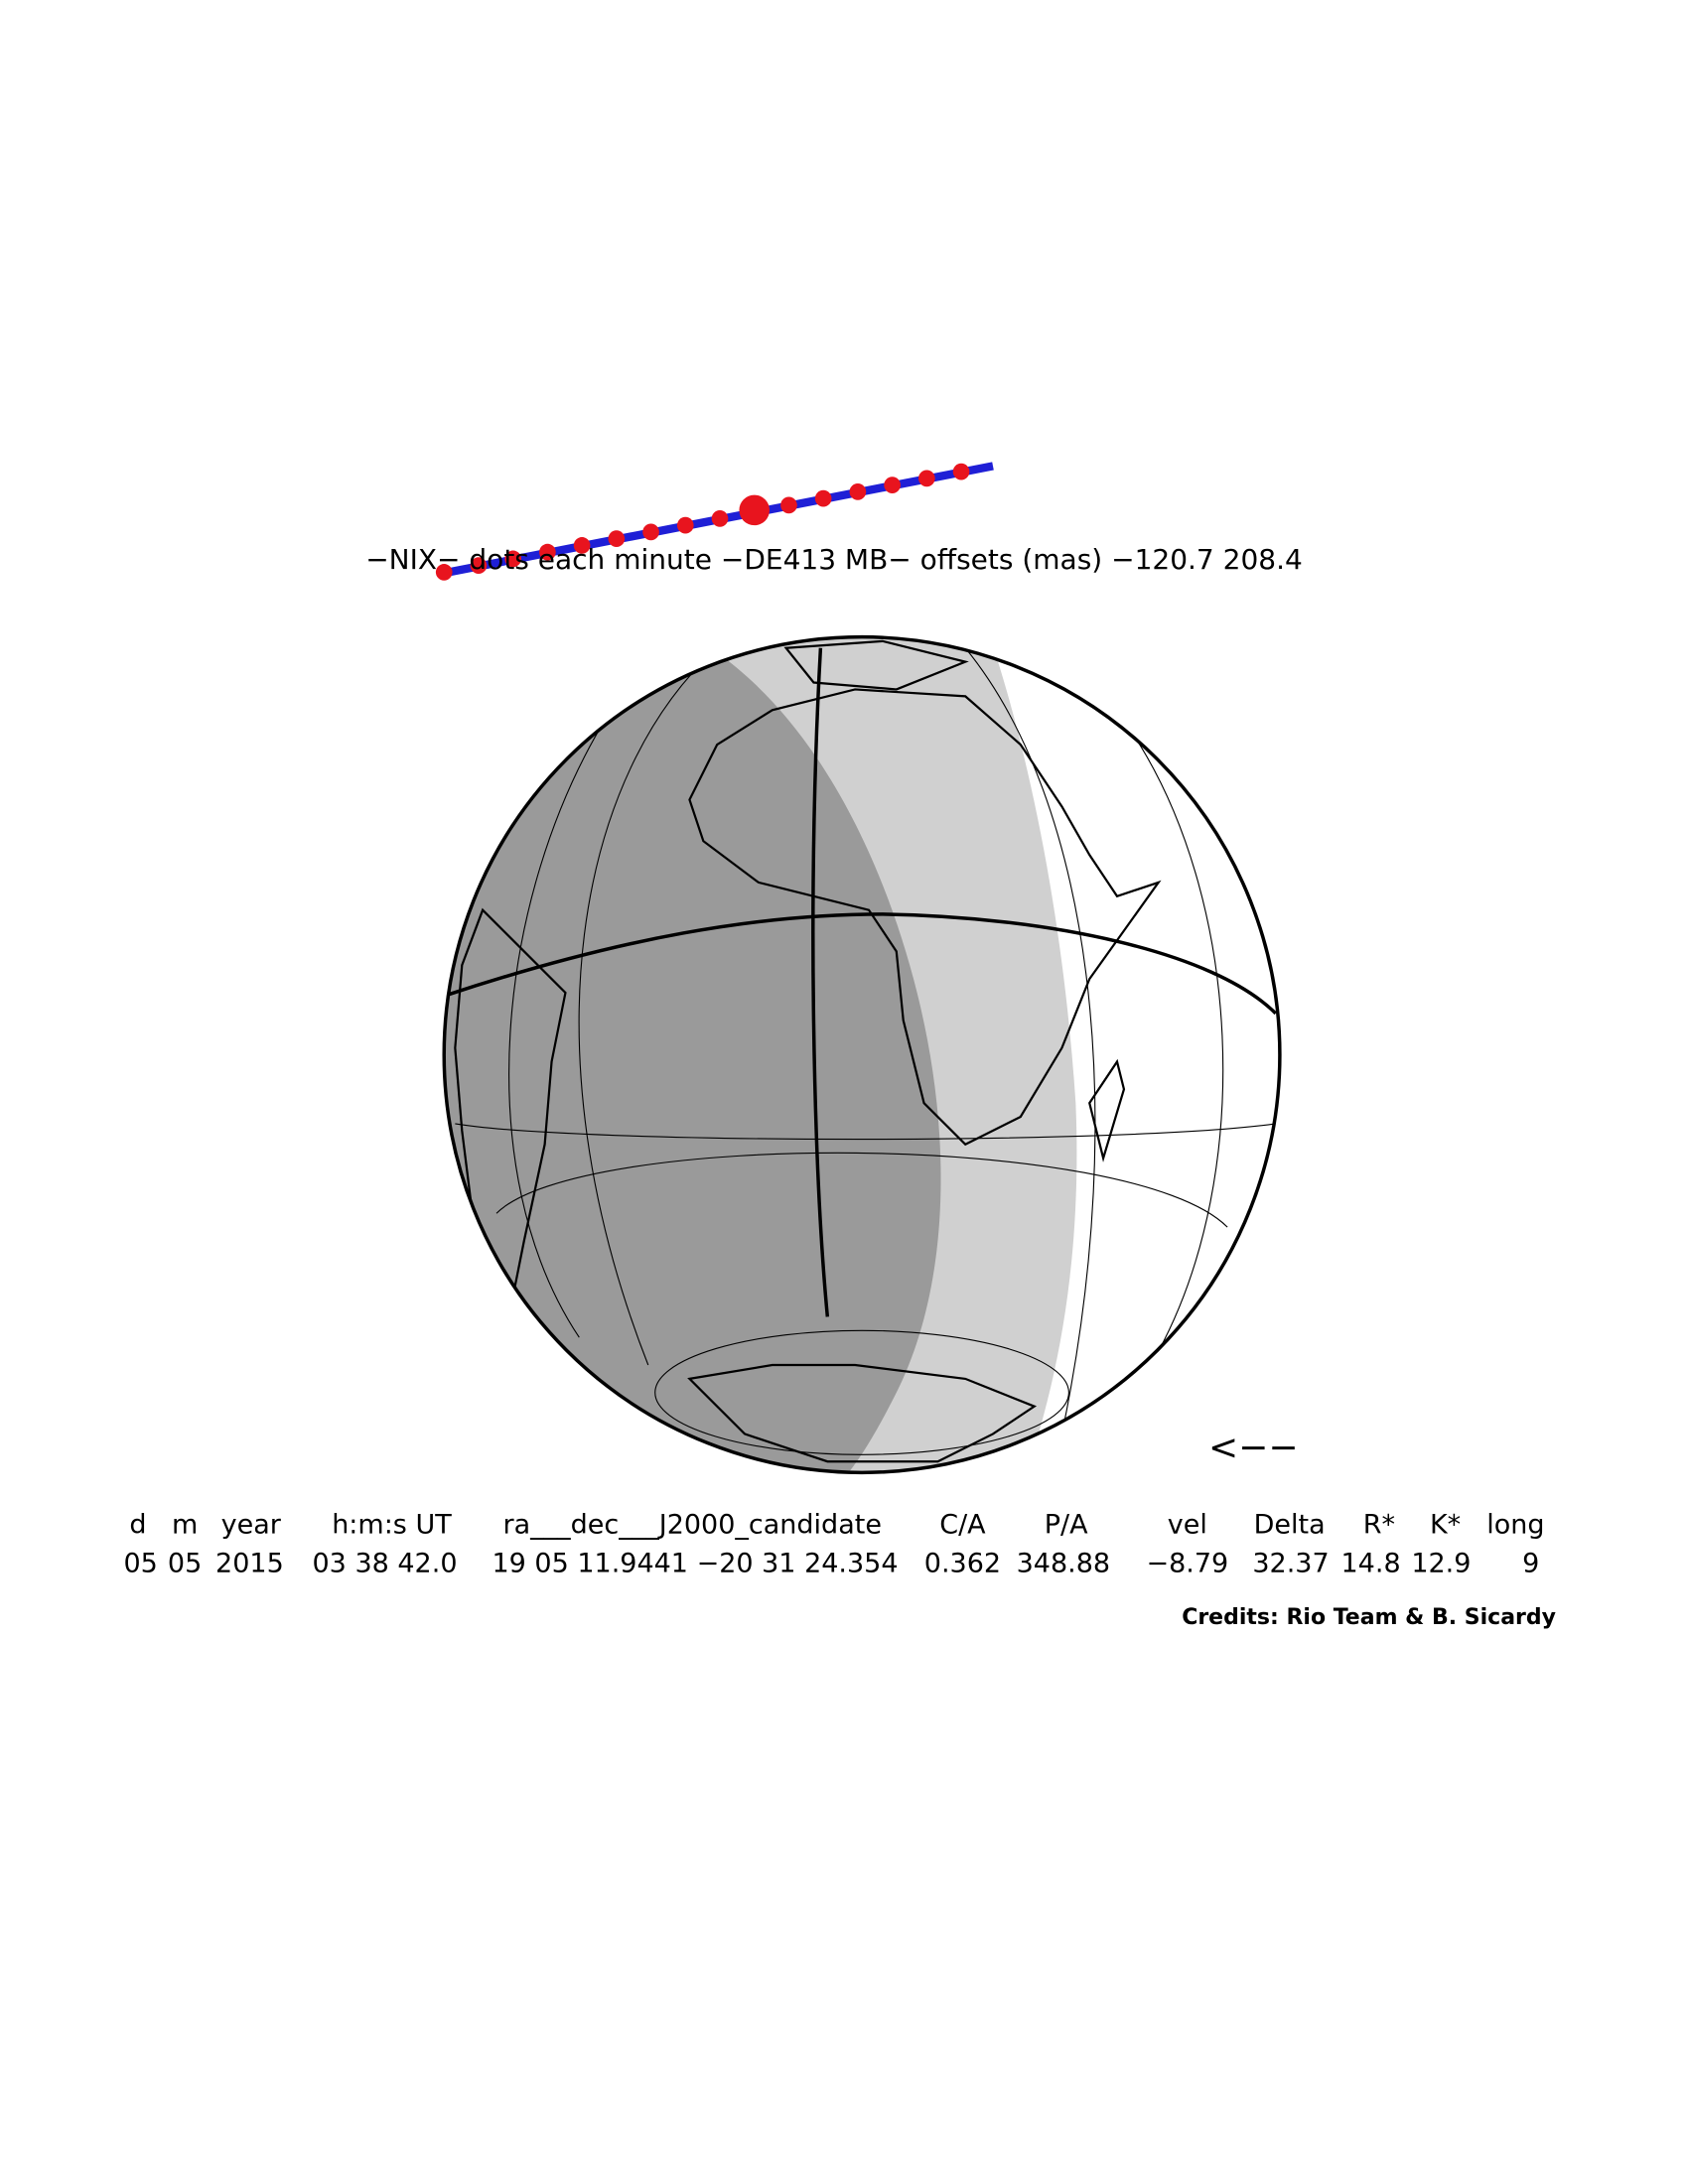 Image resolution: width=1688 pixels, height=2184 pixels. Describe the element at coordinates (755, 510) in the screenshot. I see `closest-approach-dot` at that location.